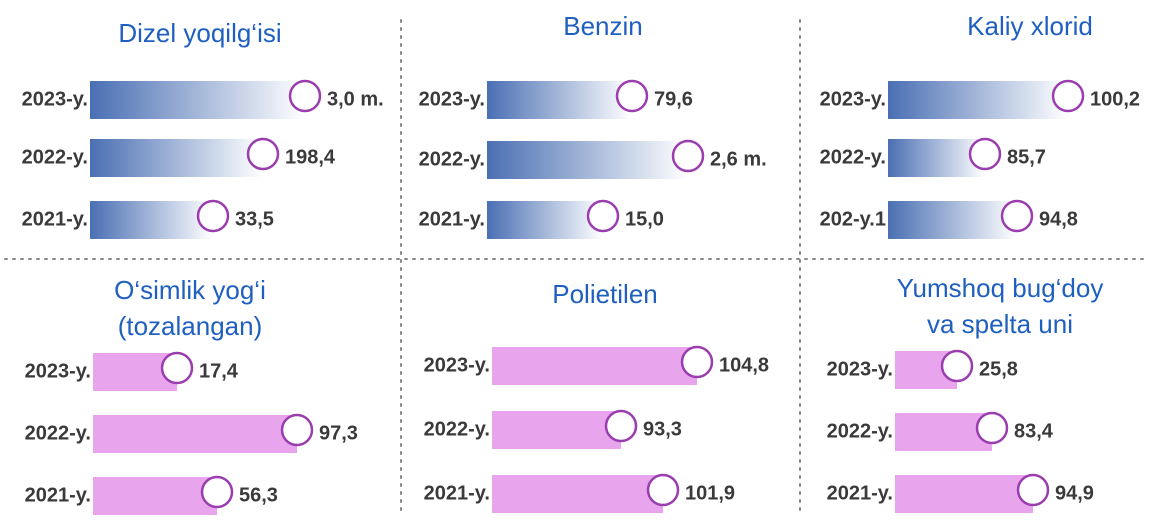 The image size is (1152, 521). Describe the element at coordinates (1115, 99) in the screenshot. I see `value-label: 100,2` at that location.